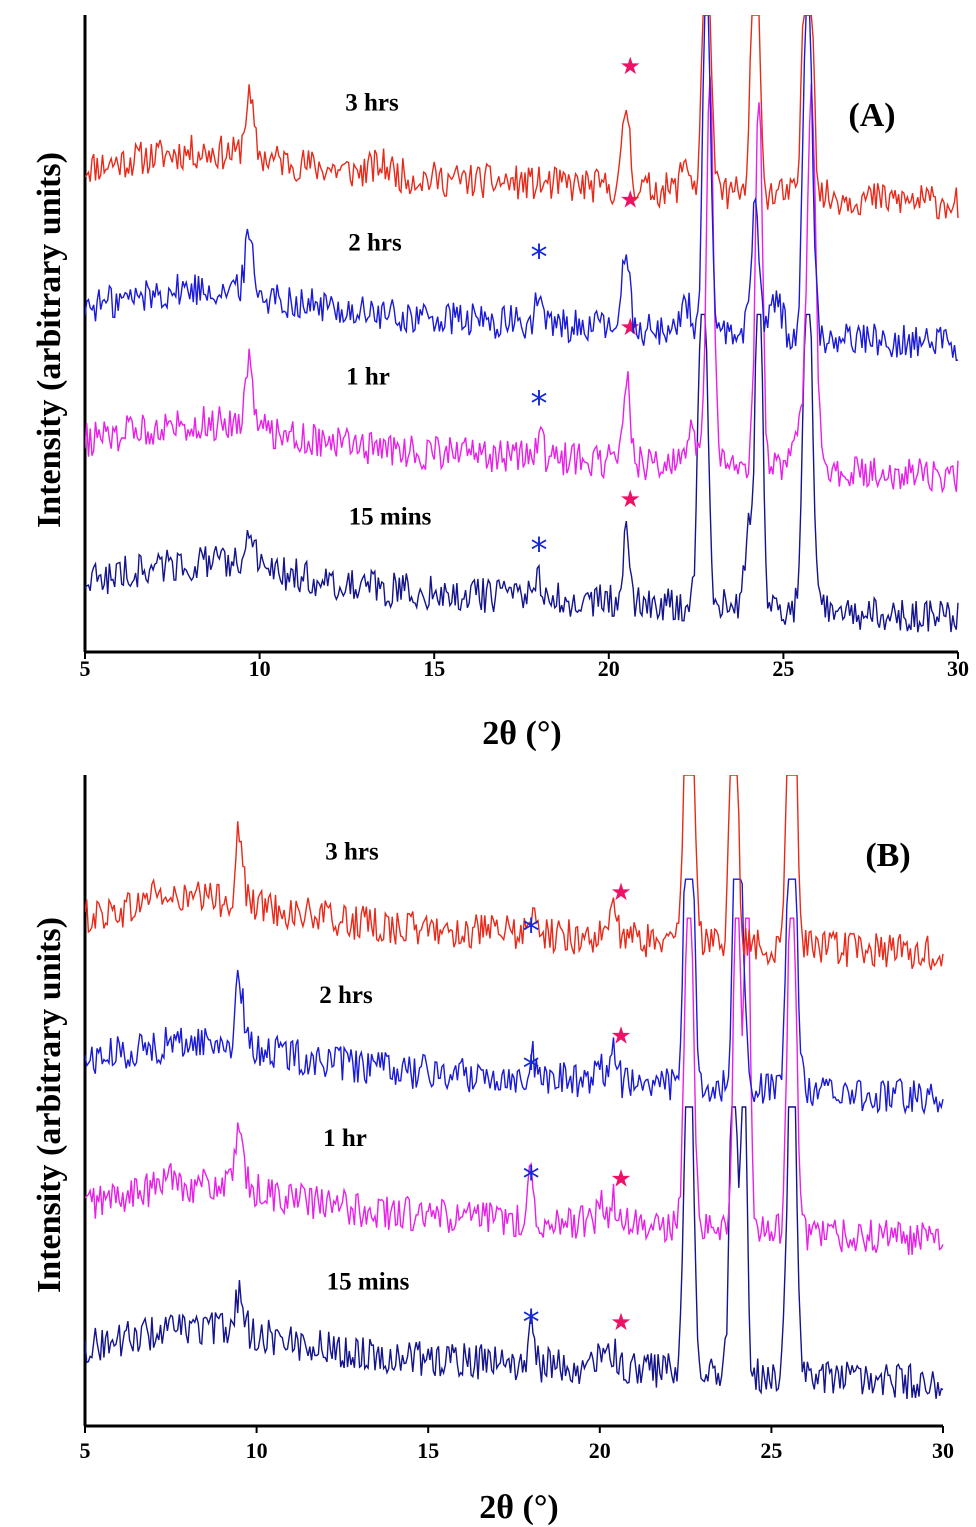 This screenshot has height=1527, width=976. I want to click on panel-label: (B), so click(887, 855).